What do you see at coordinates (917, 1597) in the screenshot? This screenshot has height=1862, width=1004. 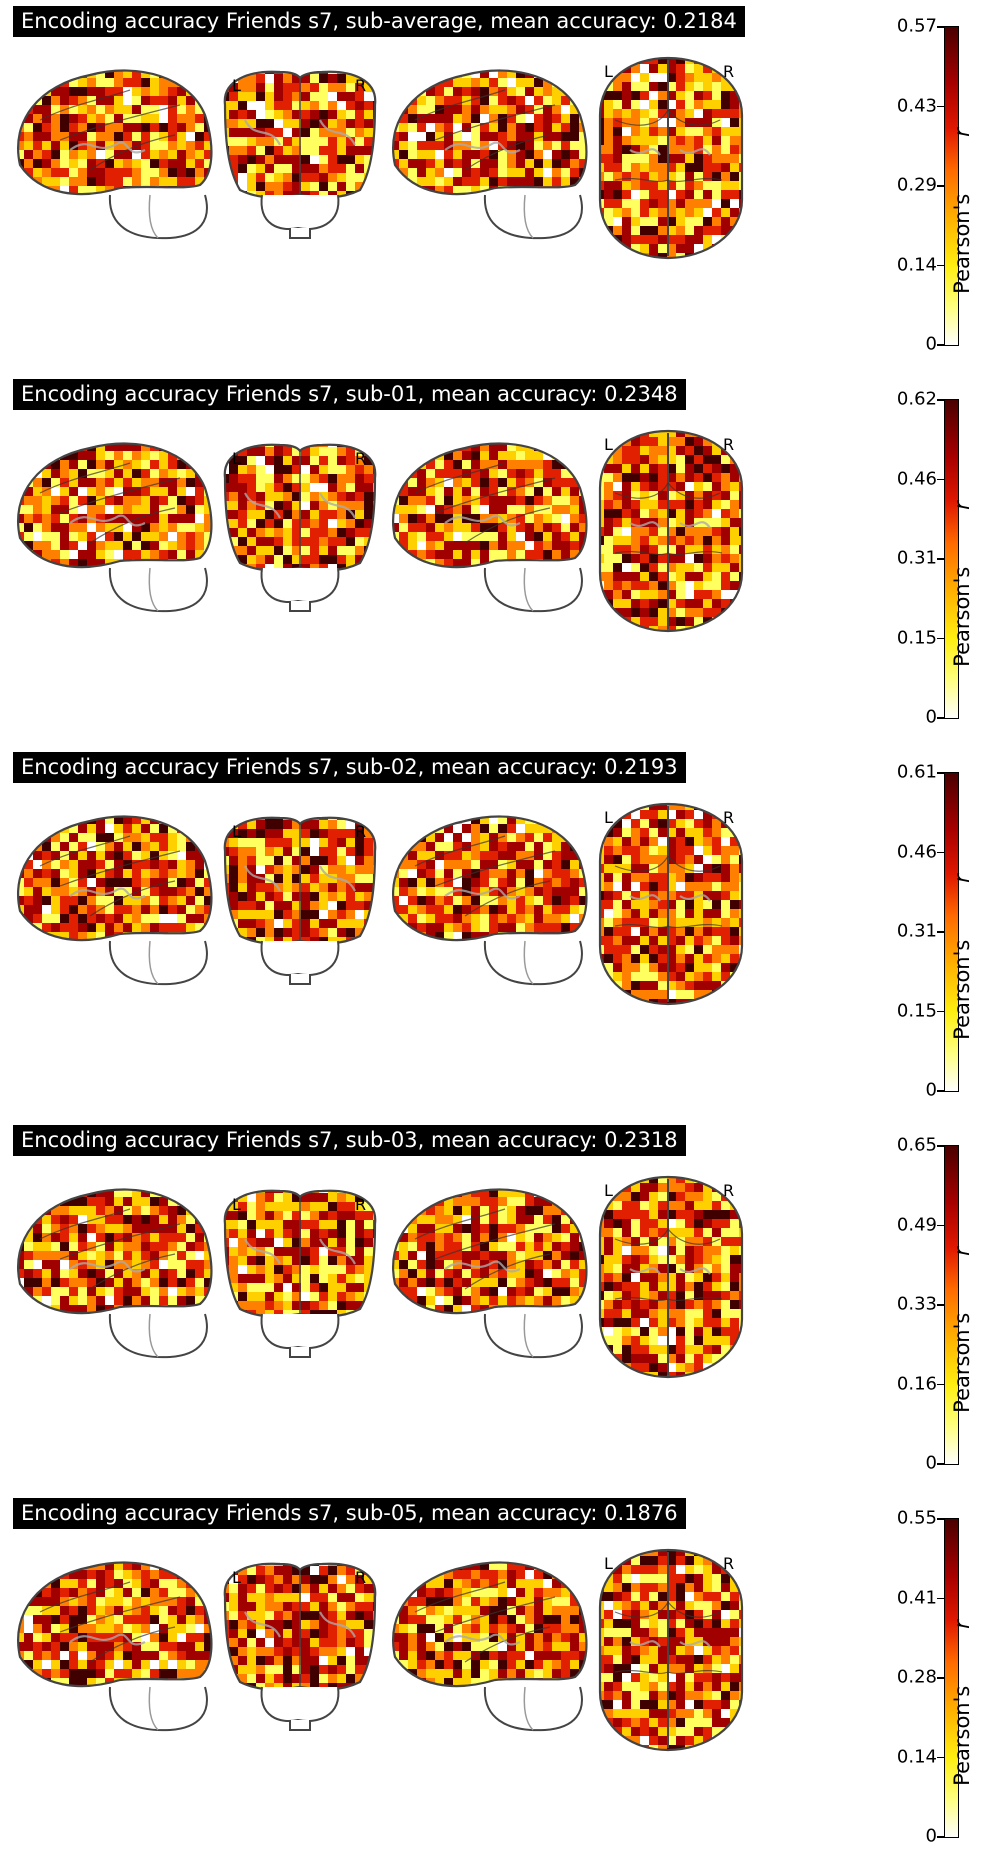 I see `colorbar-tick-label: 0.41` at bounding box center [917, 1597].